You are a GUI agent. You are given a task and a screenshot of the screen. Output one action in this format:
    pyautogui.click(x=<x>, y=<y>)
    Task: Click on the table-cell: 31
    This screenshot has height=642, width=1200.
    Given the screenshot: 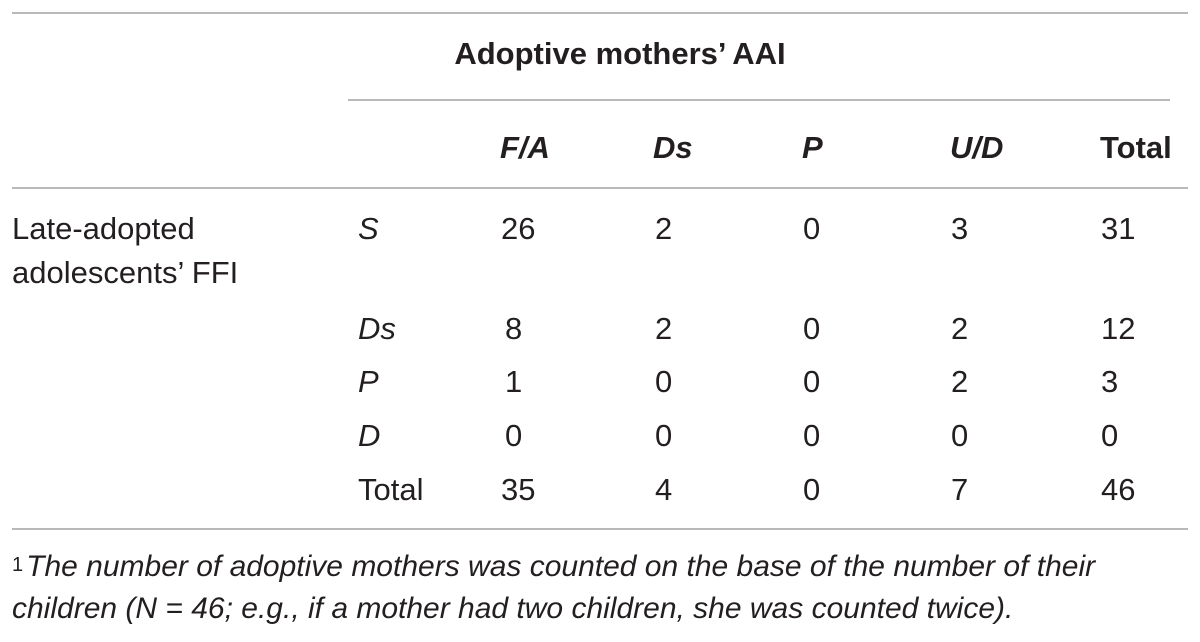 What is the action you would take?
    pyautogui.click(x=1118, y=228)
    